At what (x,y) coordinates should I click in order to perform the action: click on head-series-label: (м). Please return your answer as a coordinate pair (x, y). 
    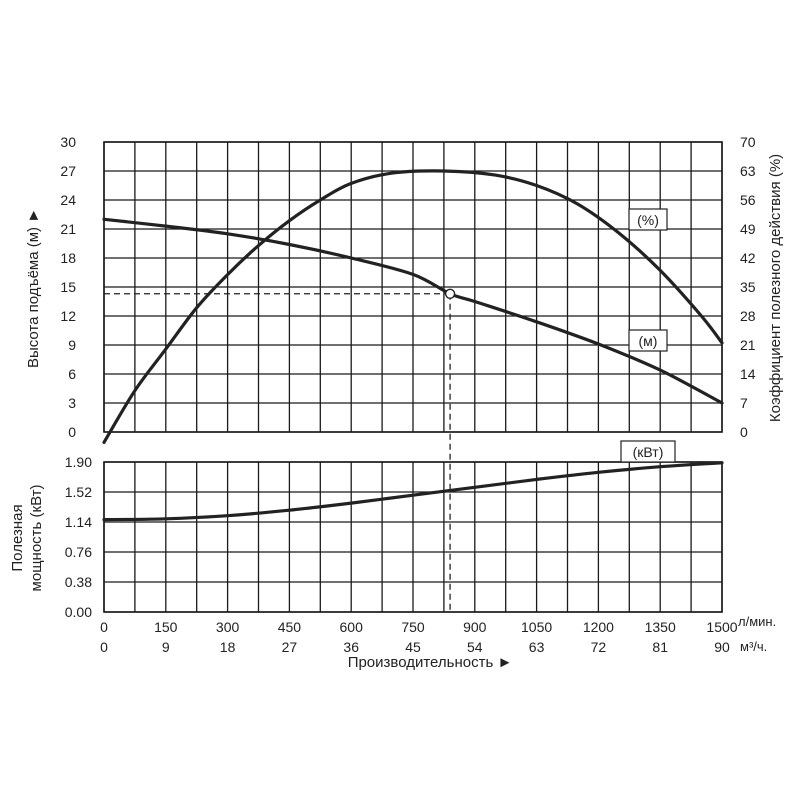
    Looking at the image, I should click on (648, 341).